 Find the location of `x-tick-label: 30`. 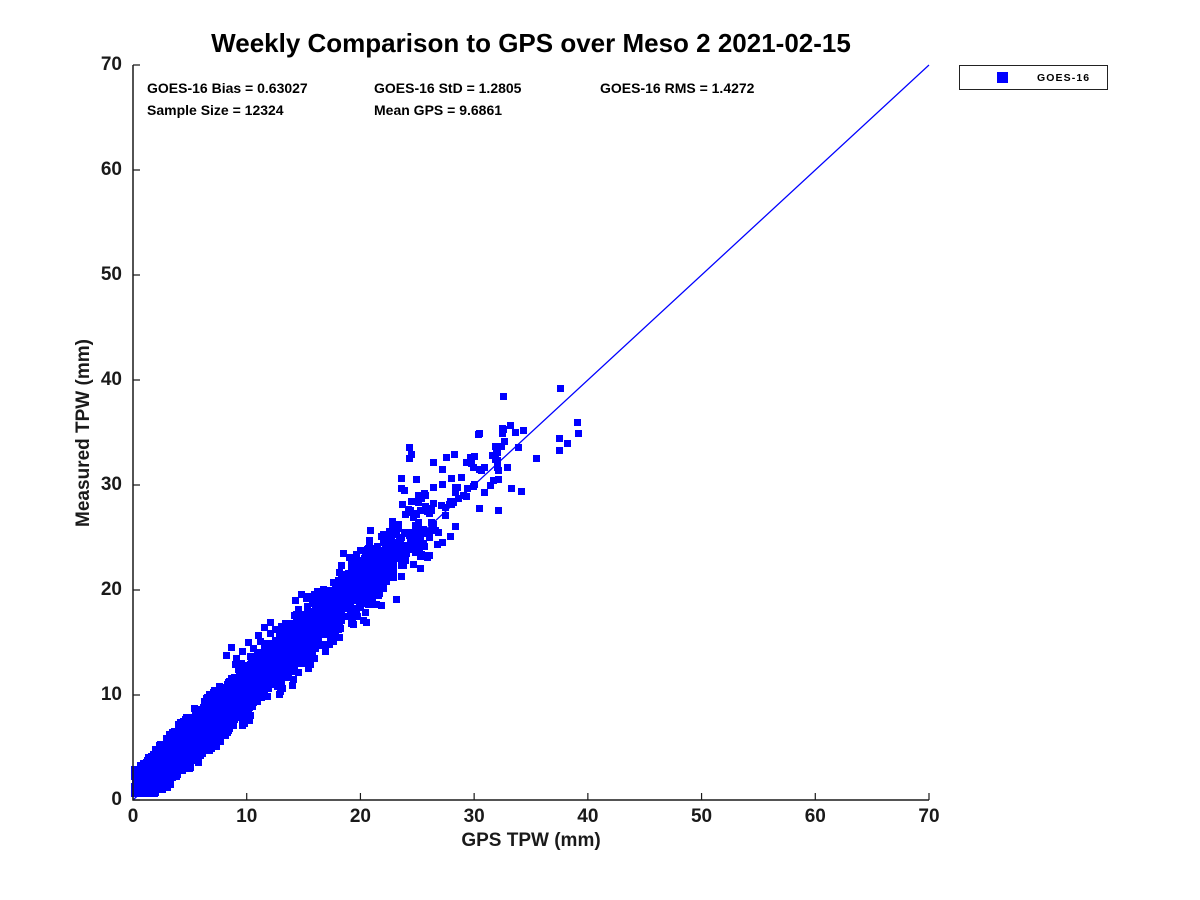

x-tick-label: 30 is located at coordinates (474, 816).